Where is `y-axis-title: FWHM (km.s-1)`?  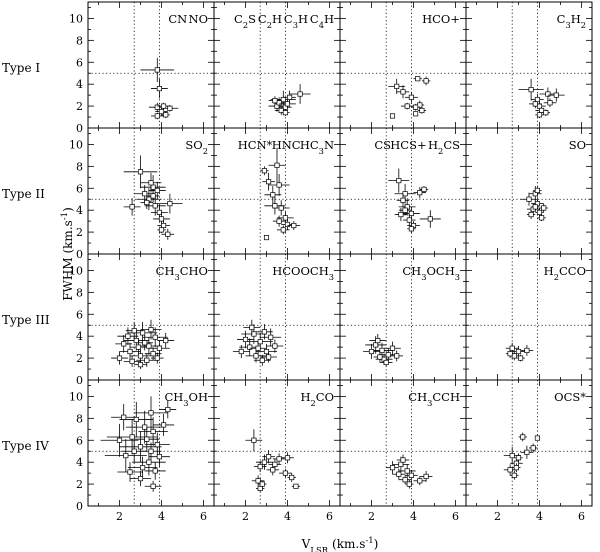 y-axis-title: FWHM (km.s-1) is located at coordinates (67, 254).